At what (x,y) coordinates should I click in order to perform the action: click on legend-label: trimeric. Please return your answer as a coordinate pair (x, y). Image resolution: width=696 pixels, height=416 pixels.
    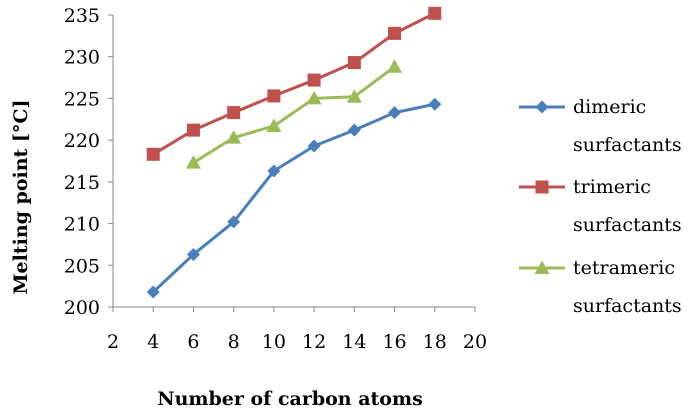
    Looking at the image, I should click on (612, 187).